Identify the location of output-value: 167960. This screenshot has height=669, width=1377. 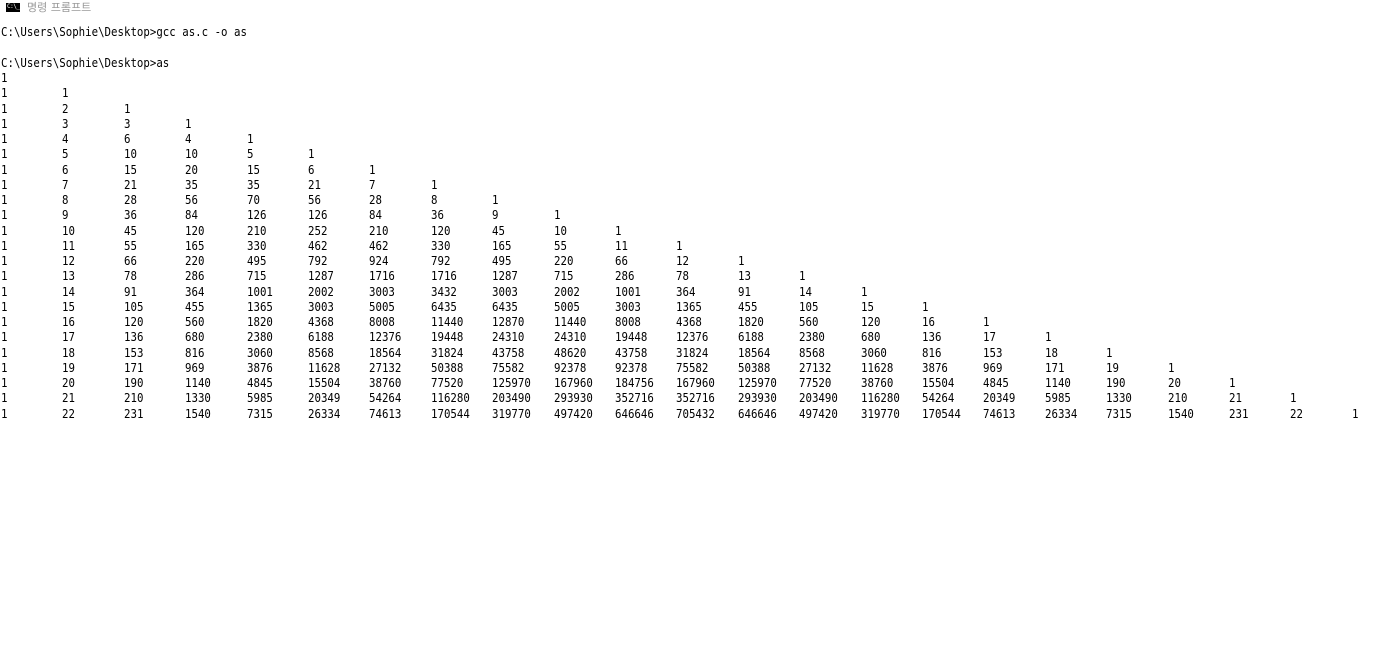
(696, 382).